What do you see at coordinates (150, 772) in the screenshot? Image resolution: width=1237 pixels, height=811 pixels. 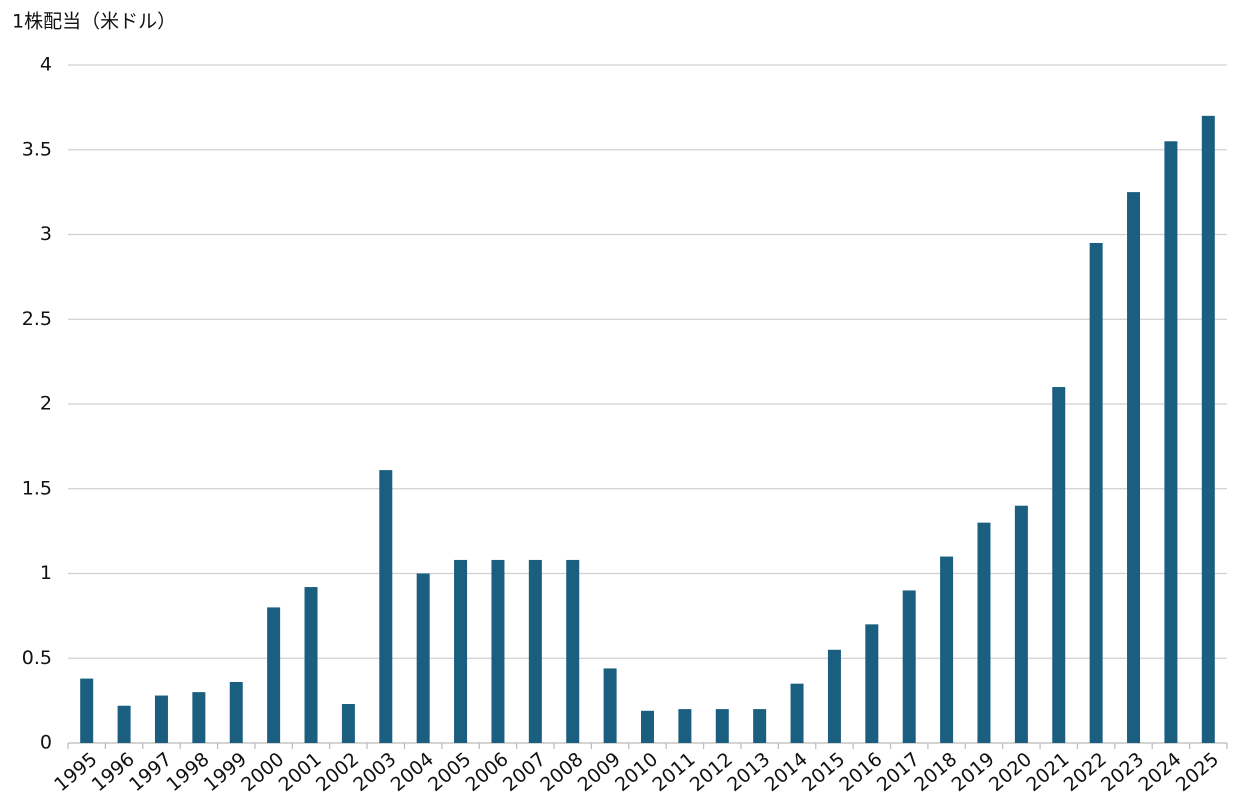 I see `x-tick-label: 1997` at bounding box center [150, 772].